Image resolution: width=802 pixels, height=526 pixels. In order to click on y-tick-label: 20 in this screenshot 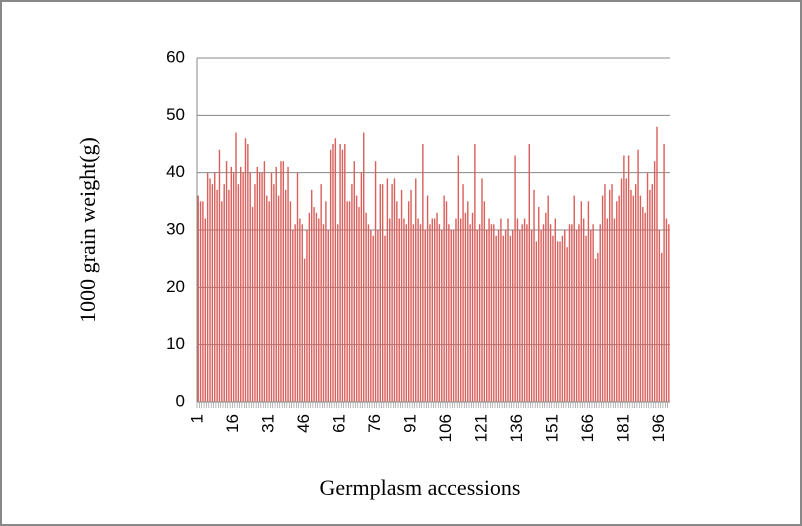, I will do `click(175, 286)`.